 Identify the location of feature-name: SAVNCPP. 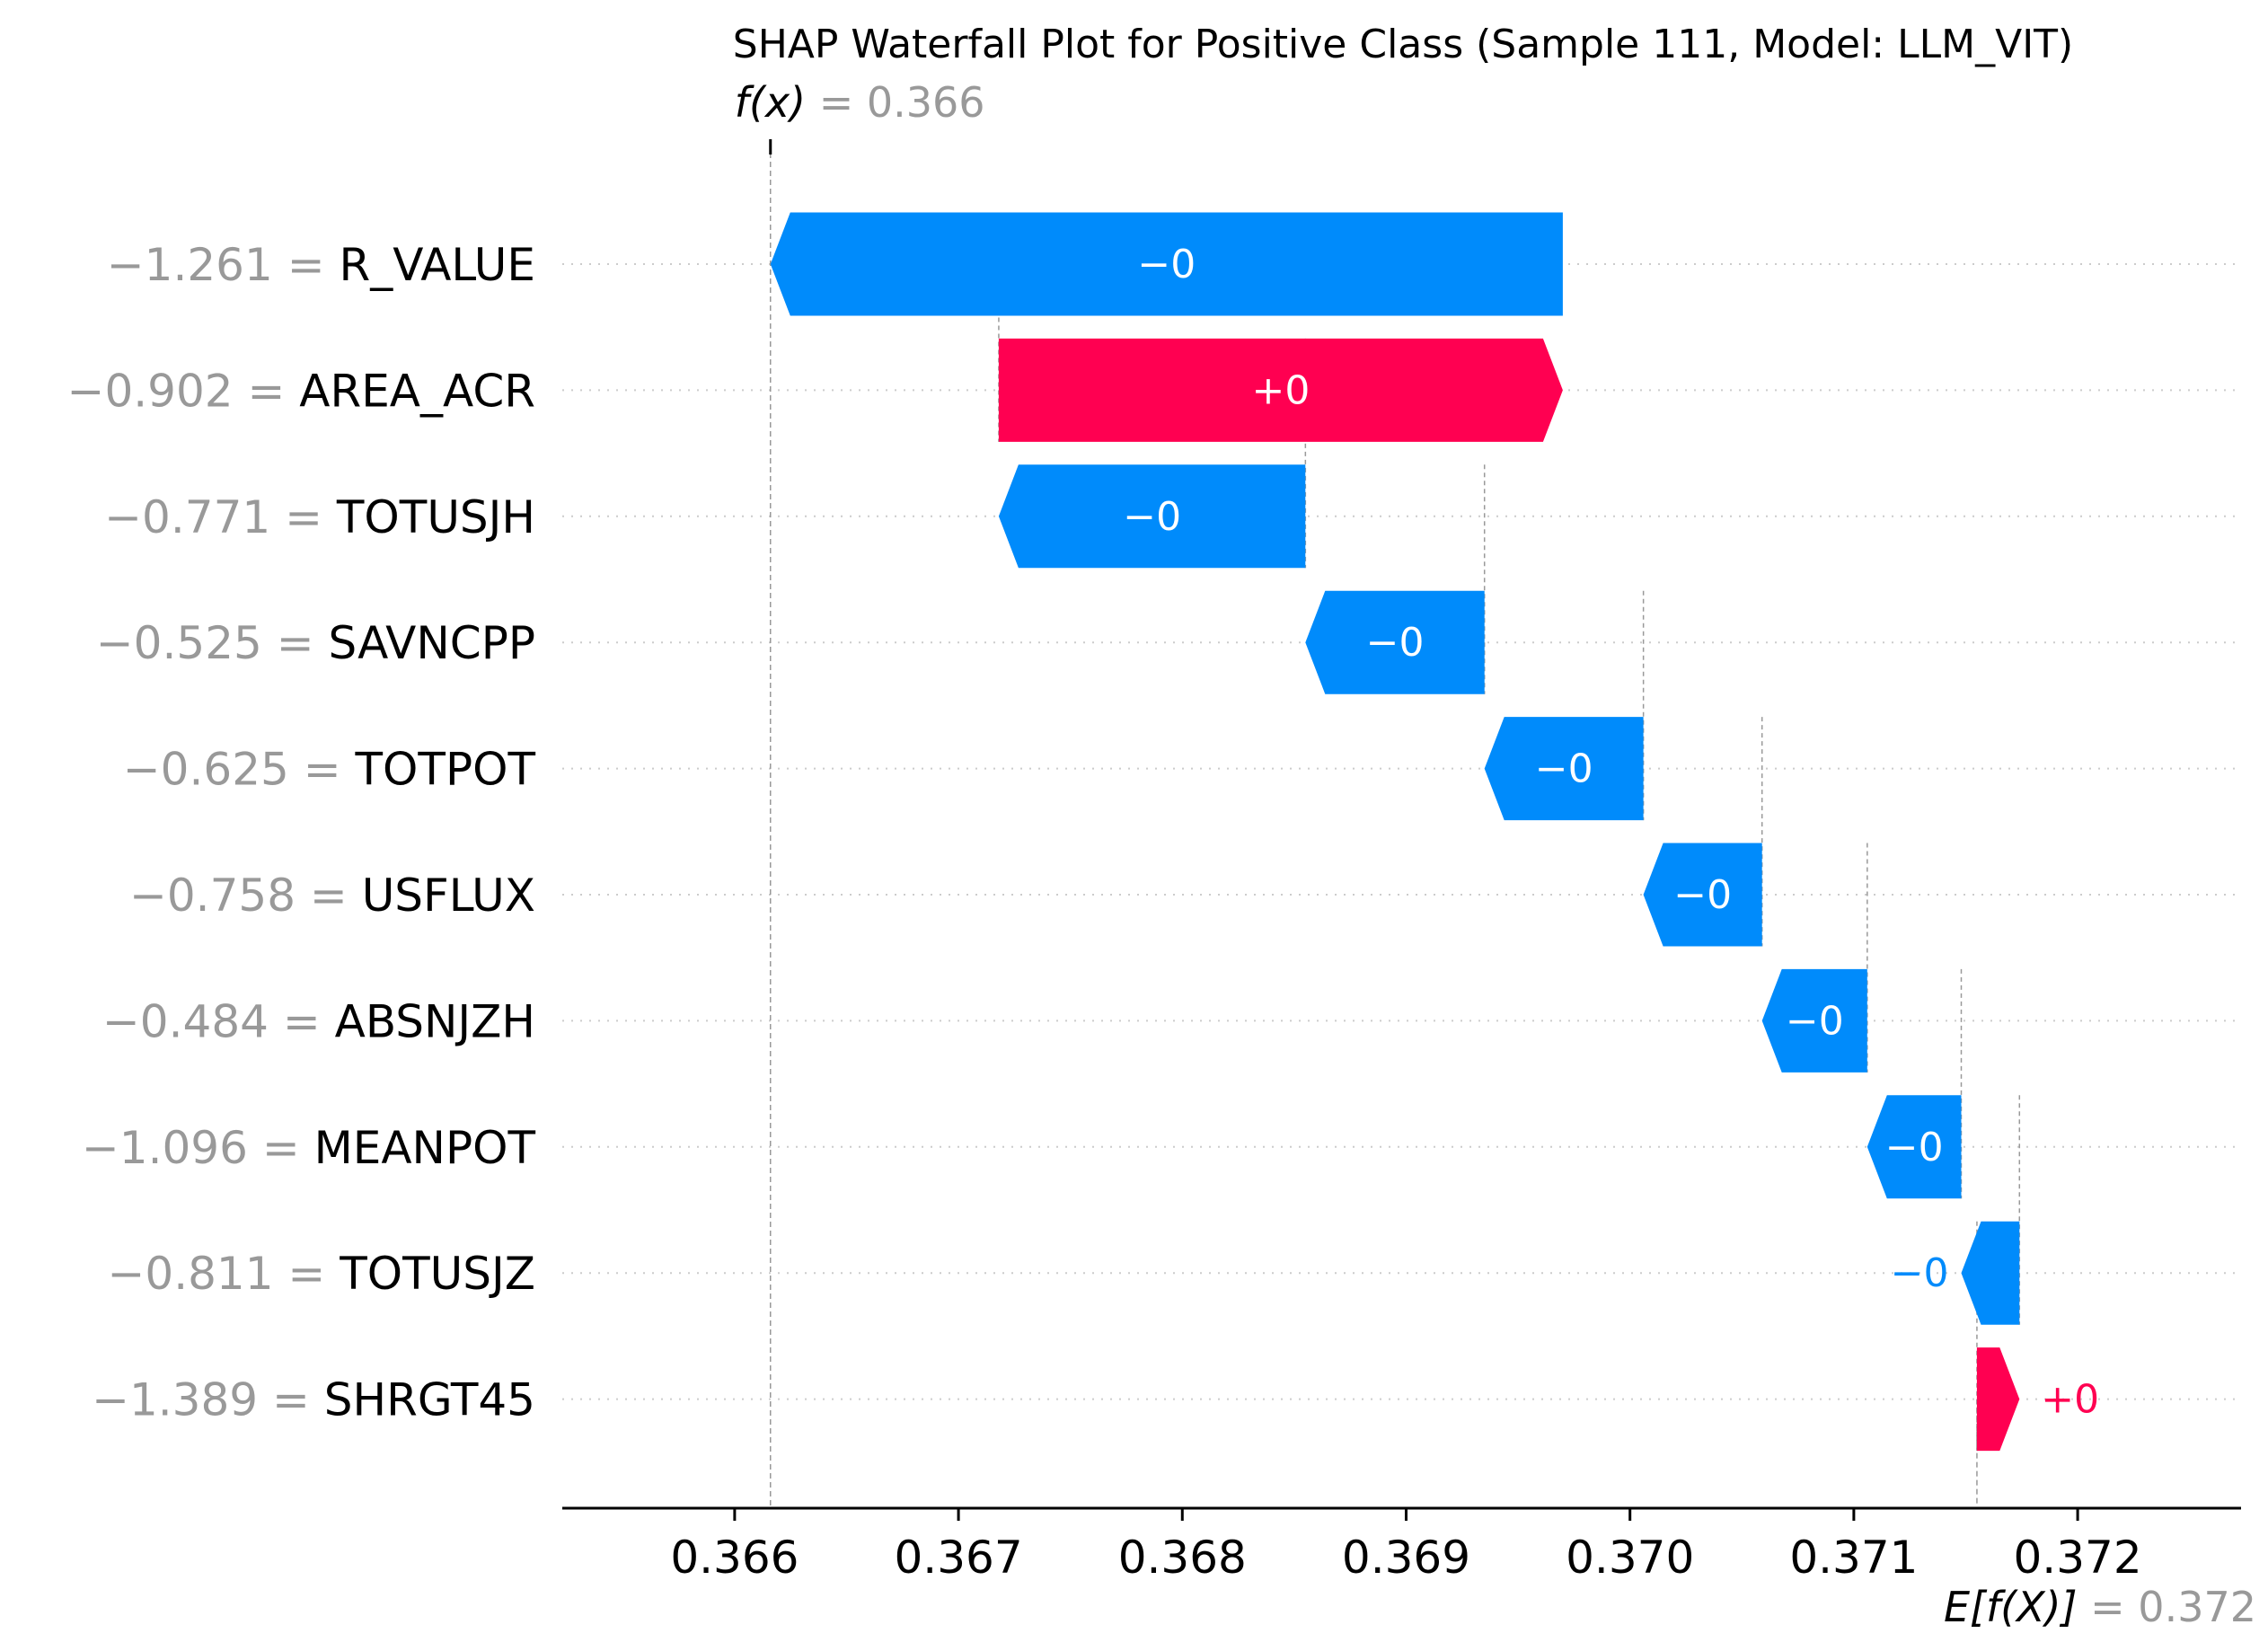
(433, 643).